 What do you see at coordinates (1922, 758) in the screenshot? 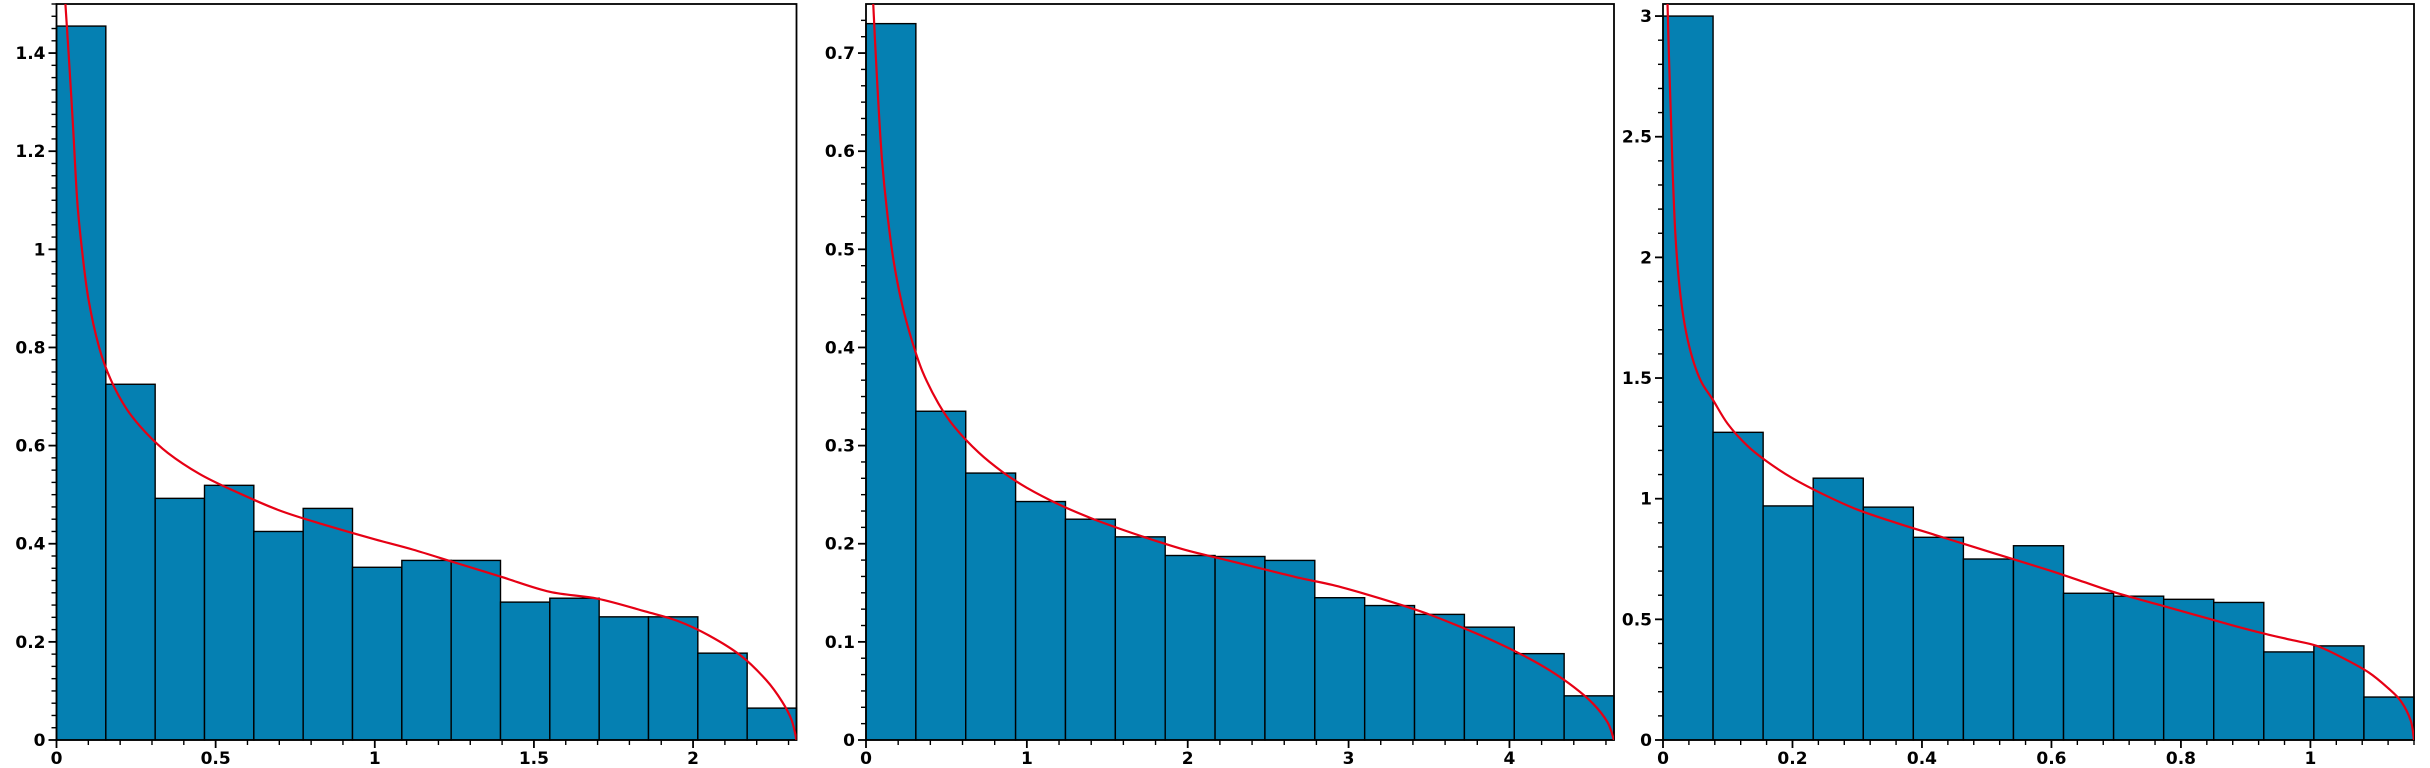
I see `x-tick-label: 0.4` at bounding box center [1922, 758].